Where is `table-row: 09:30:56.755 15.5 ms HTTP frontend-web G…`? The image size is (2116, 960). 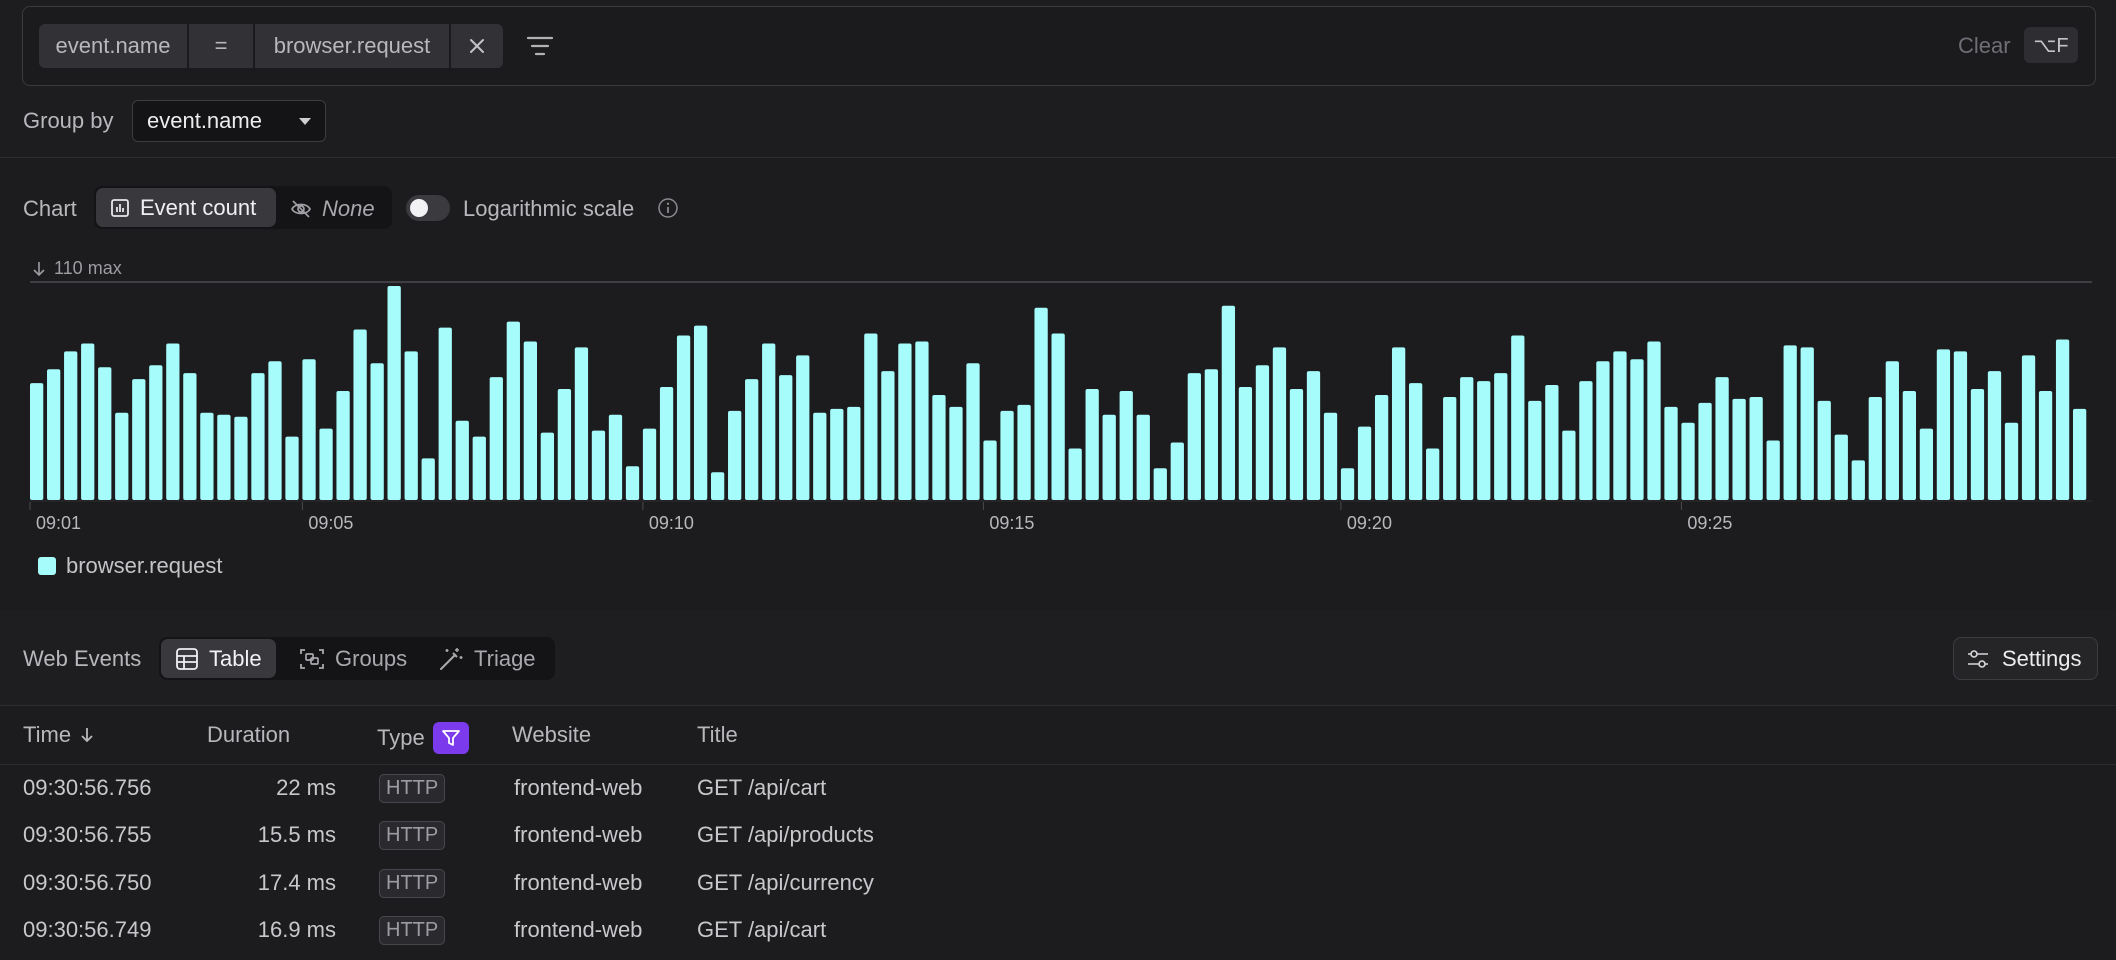
table-row: 09:30:56.755 15.5 ms HTTP frontend-web G… is located at coordinates (1058, 835).